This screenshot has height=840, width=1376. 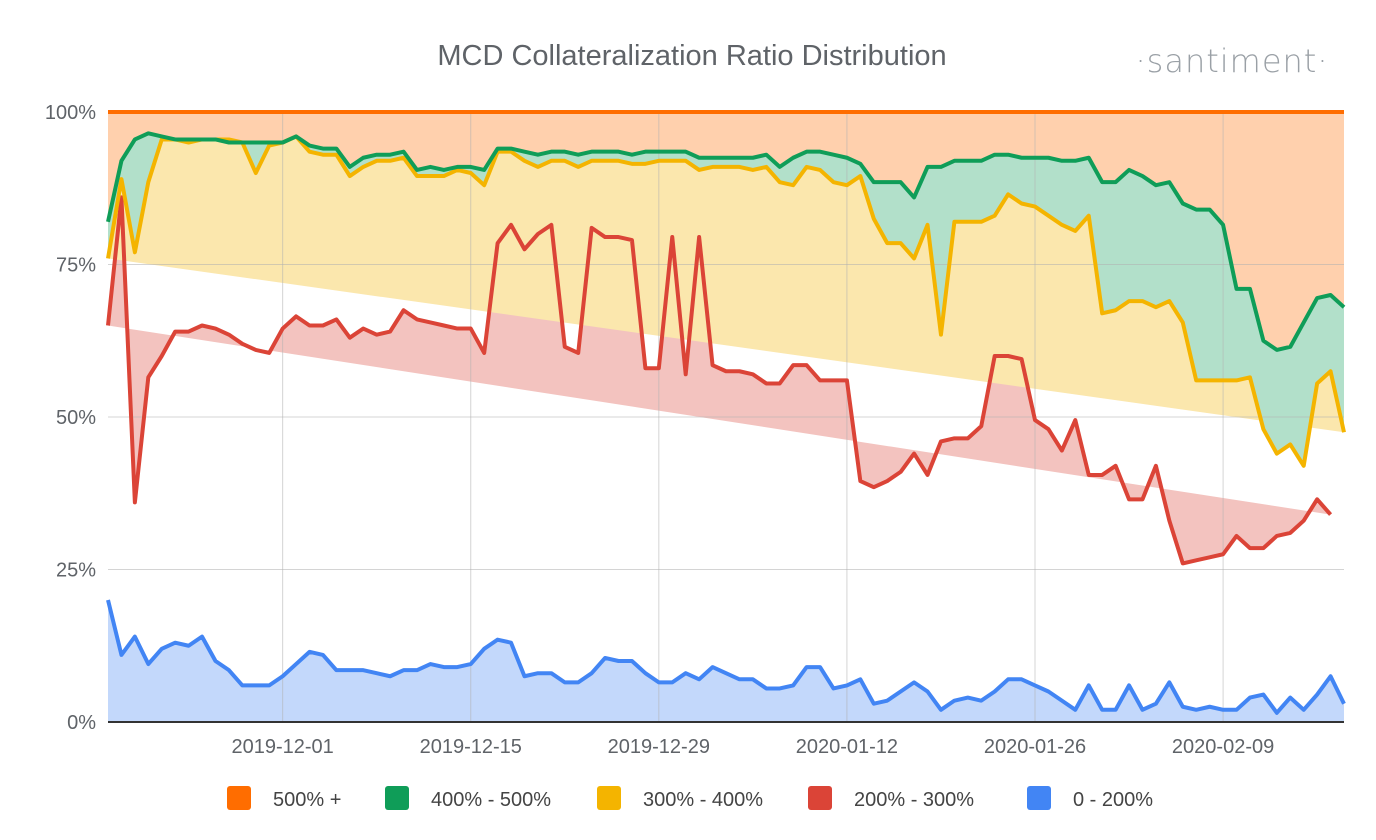 I want to click on chart-title: MCD Collateralization Ratio Distribution, so click(x=691, y=56).